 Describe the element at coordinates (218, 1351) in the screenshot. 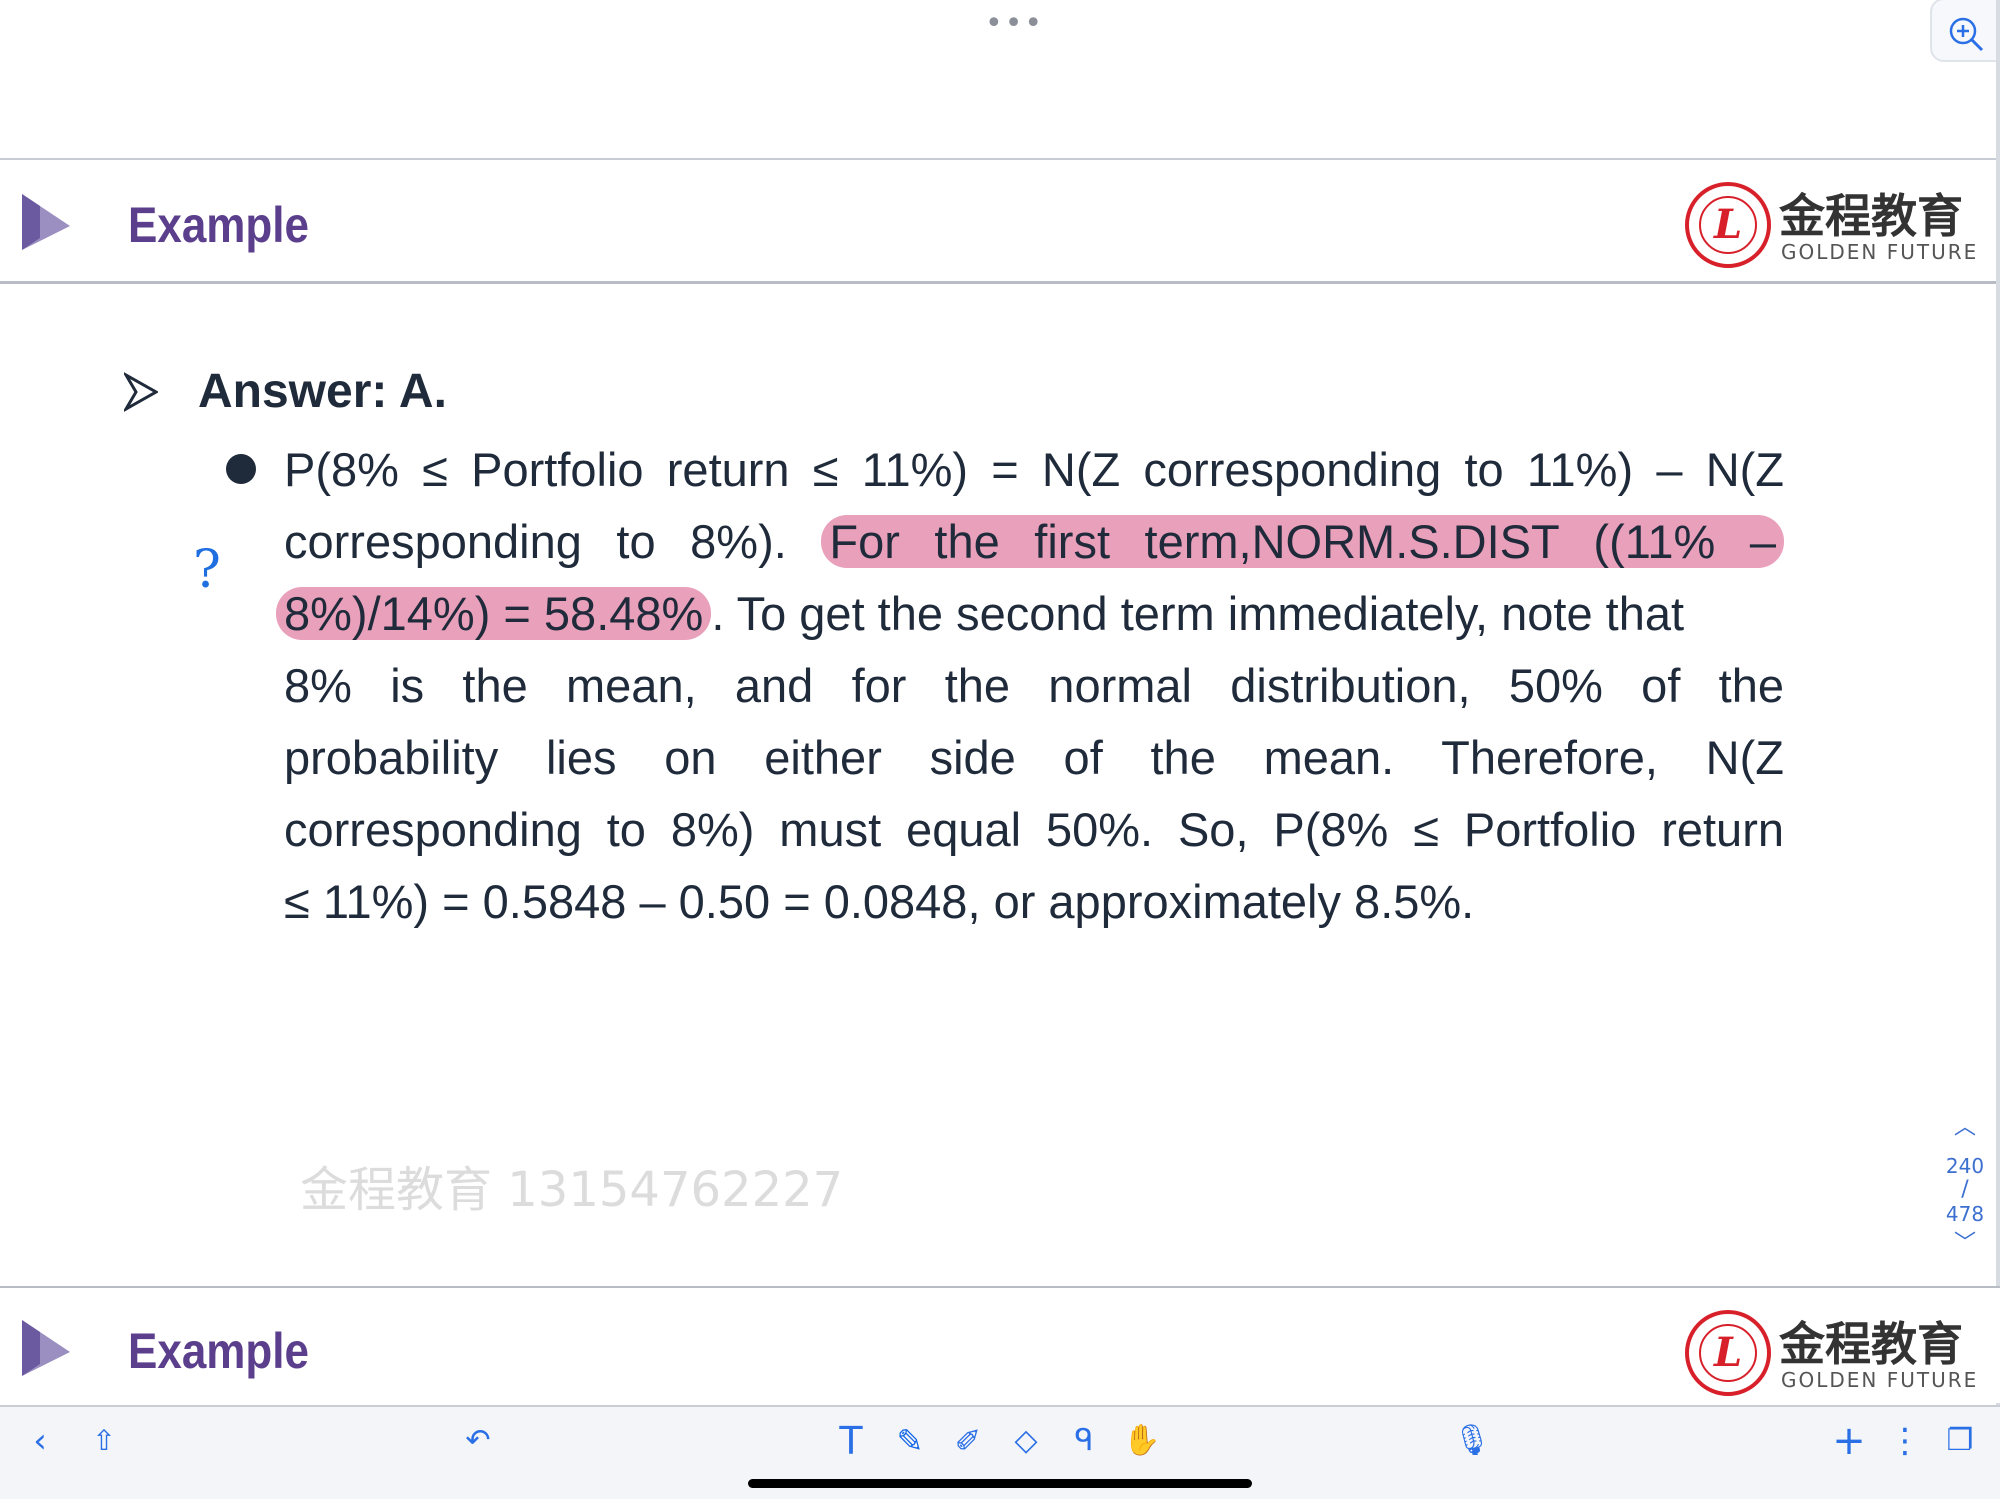

I see `next-slide-title: Example` at that location.